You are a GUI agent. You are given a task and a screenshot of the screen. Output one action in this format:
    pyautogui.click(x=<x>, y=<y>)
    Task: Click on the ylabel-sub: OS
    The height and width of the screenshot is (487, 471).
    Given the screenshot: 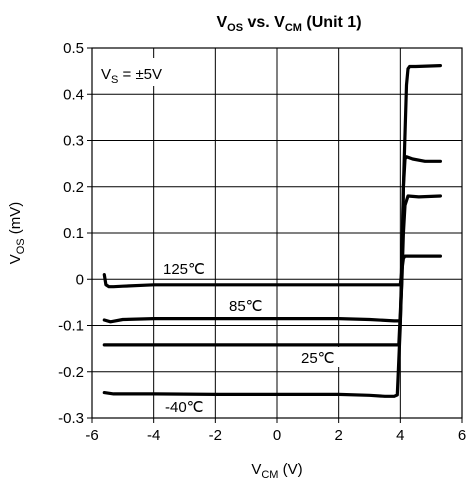 What is the action you would take?
    pyautogui.click(x=21, y=246)
    